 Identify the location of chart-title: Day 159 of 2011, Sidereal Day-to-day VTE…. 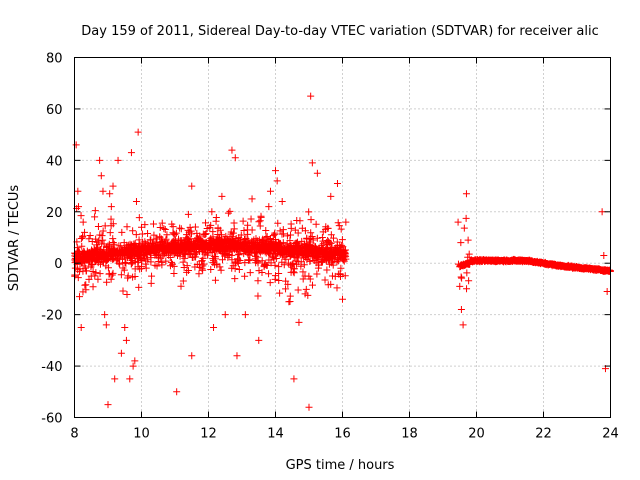
(339, 31).